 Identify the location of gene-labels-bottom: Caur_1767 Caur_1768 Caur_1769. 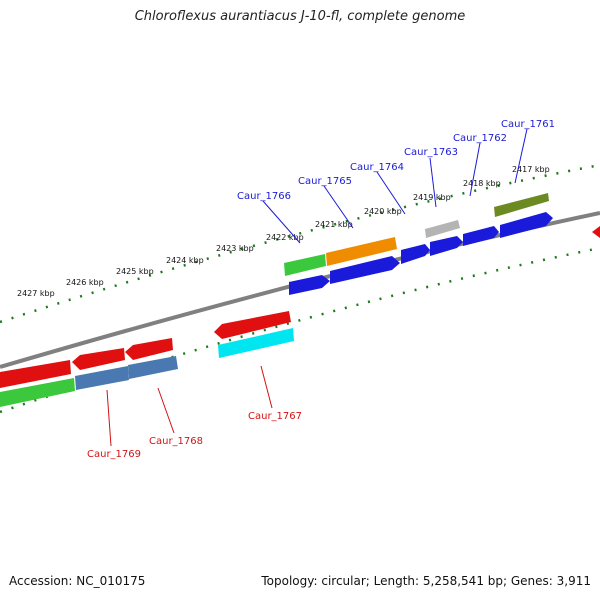
(194, 435).